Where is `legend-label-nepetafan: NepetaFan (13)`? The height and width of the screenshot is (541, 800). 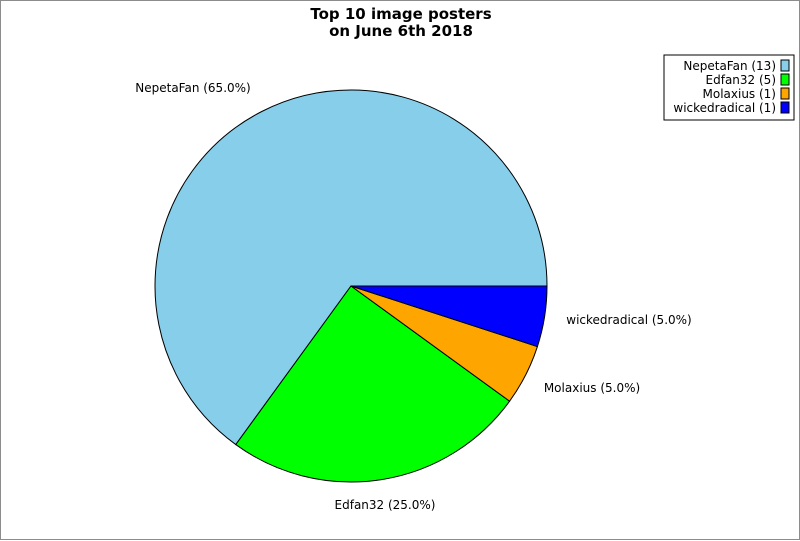 legend-label-nepetafan: NepetaFan (13) is located at coordinates (729, 66).